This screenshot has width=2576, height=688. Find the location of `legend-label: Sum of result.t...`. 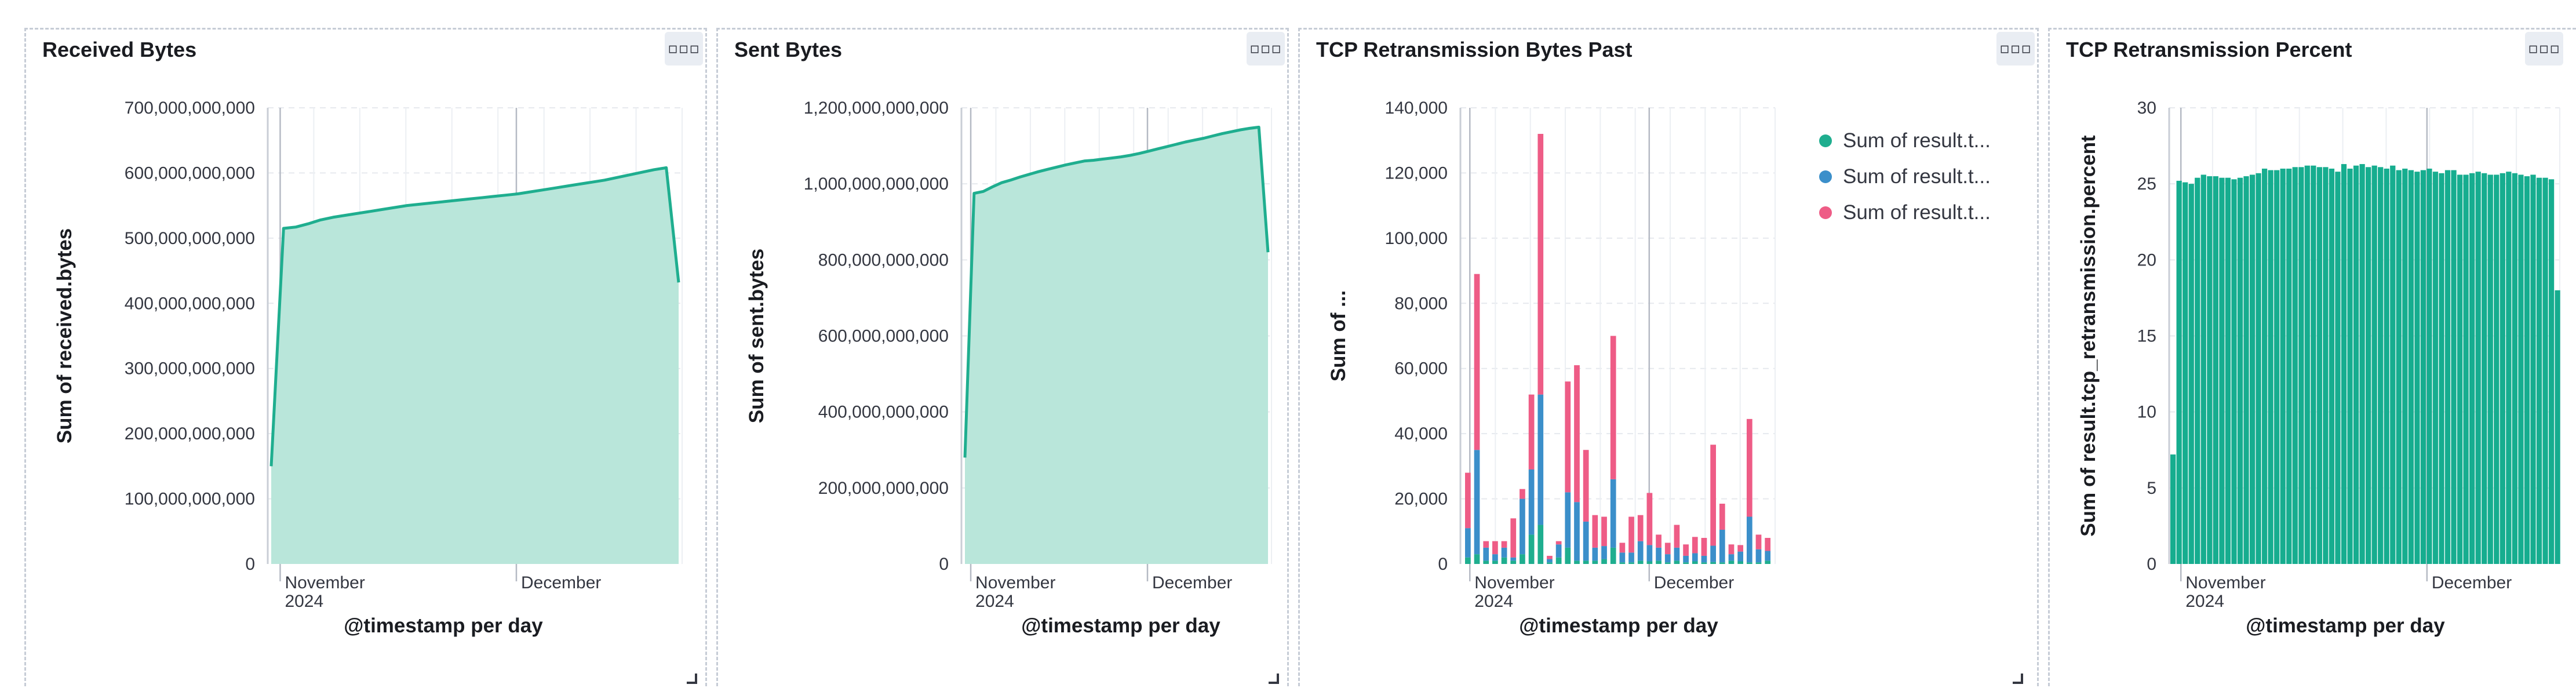

legend-label: Sum of result.t... is located at coordinates (1917, 176).